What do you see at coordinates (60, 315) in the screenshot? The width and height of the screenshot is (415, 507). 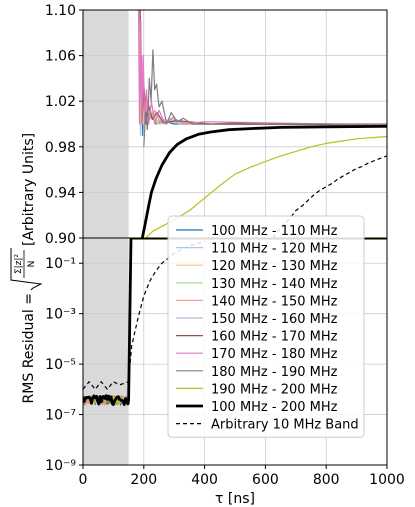 I see `bottom-y-tick-label: 10⁻³` at bounding box center [60, 315].